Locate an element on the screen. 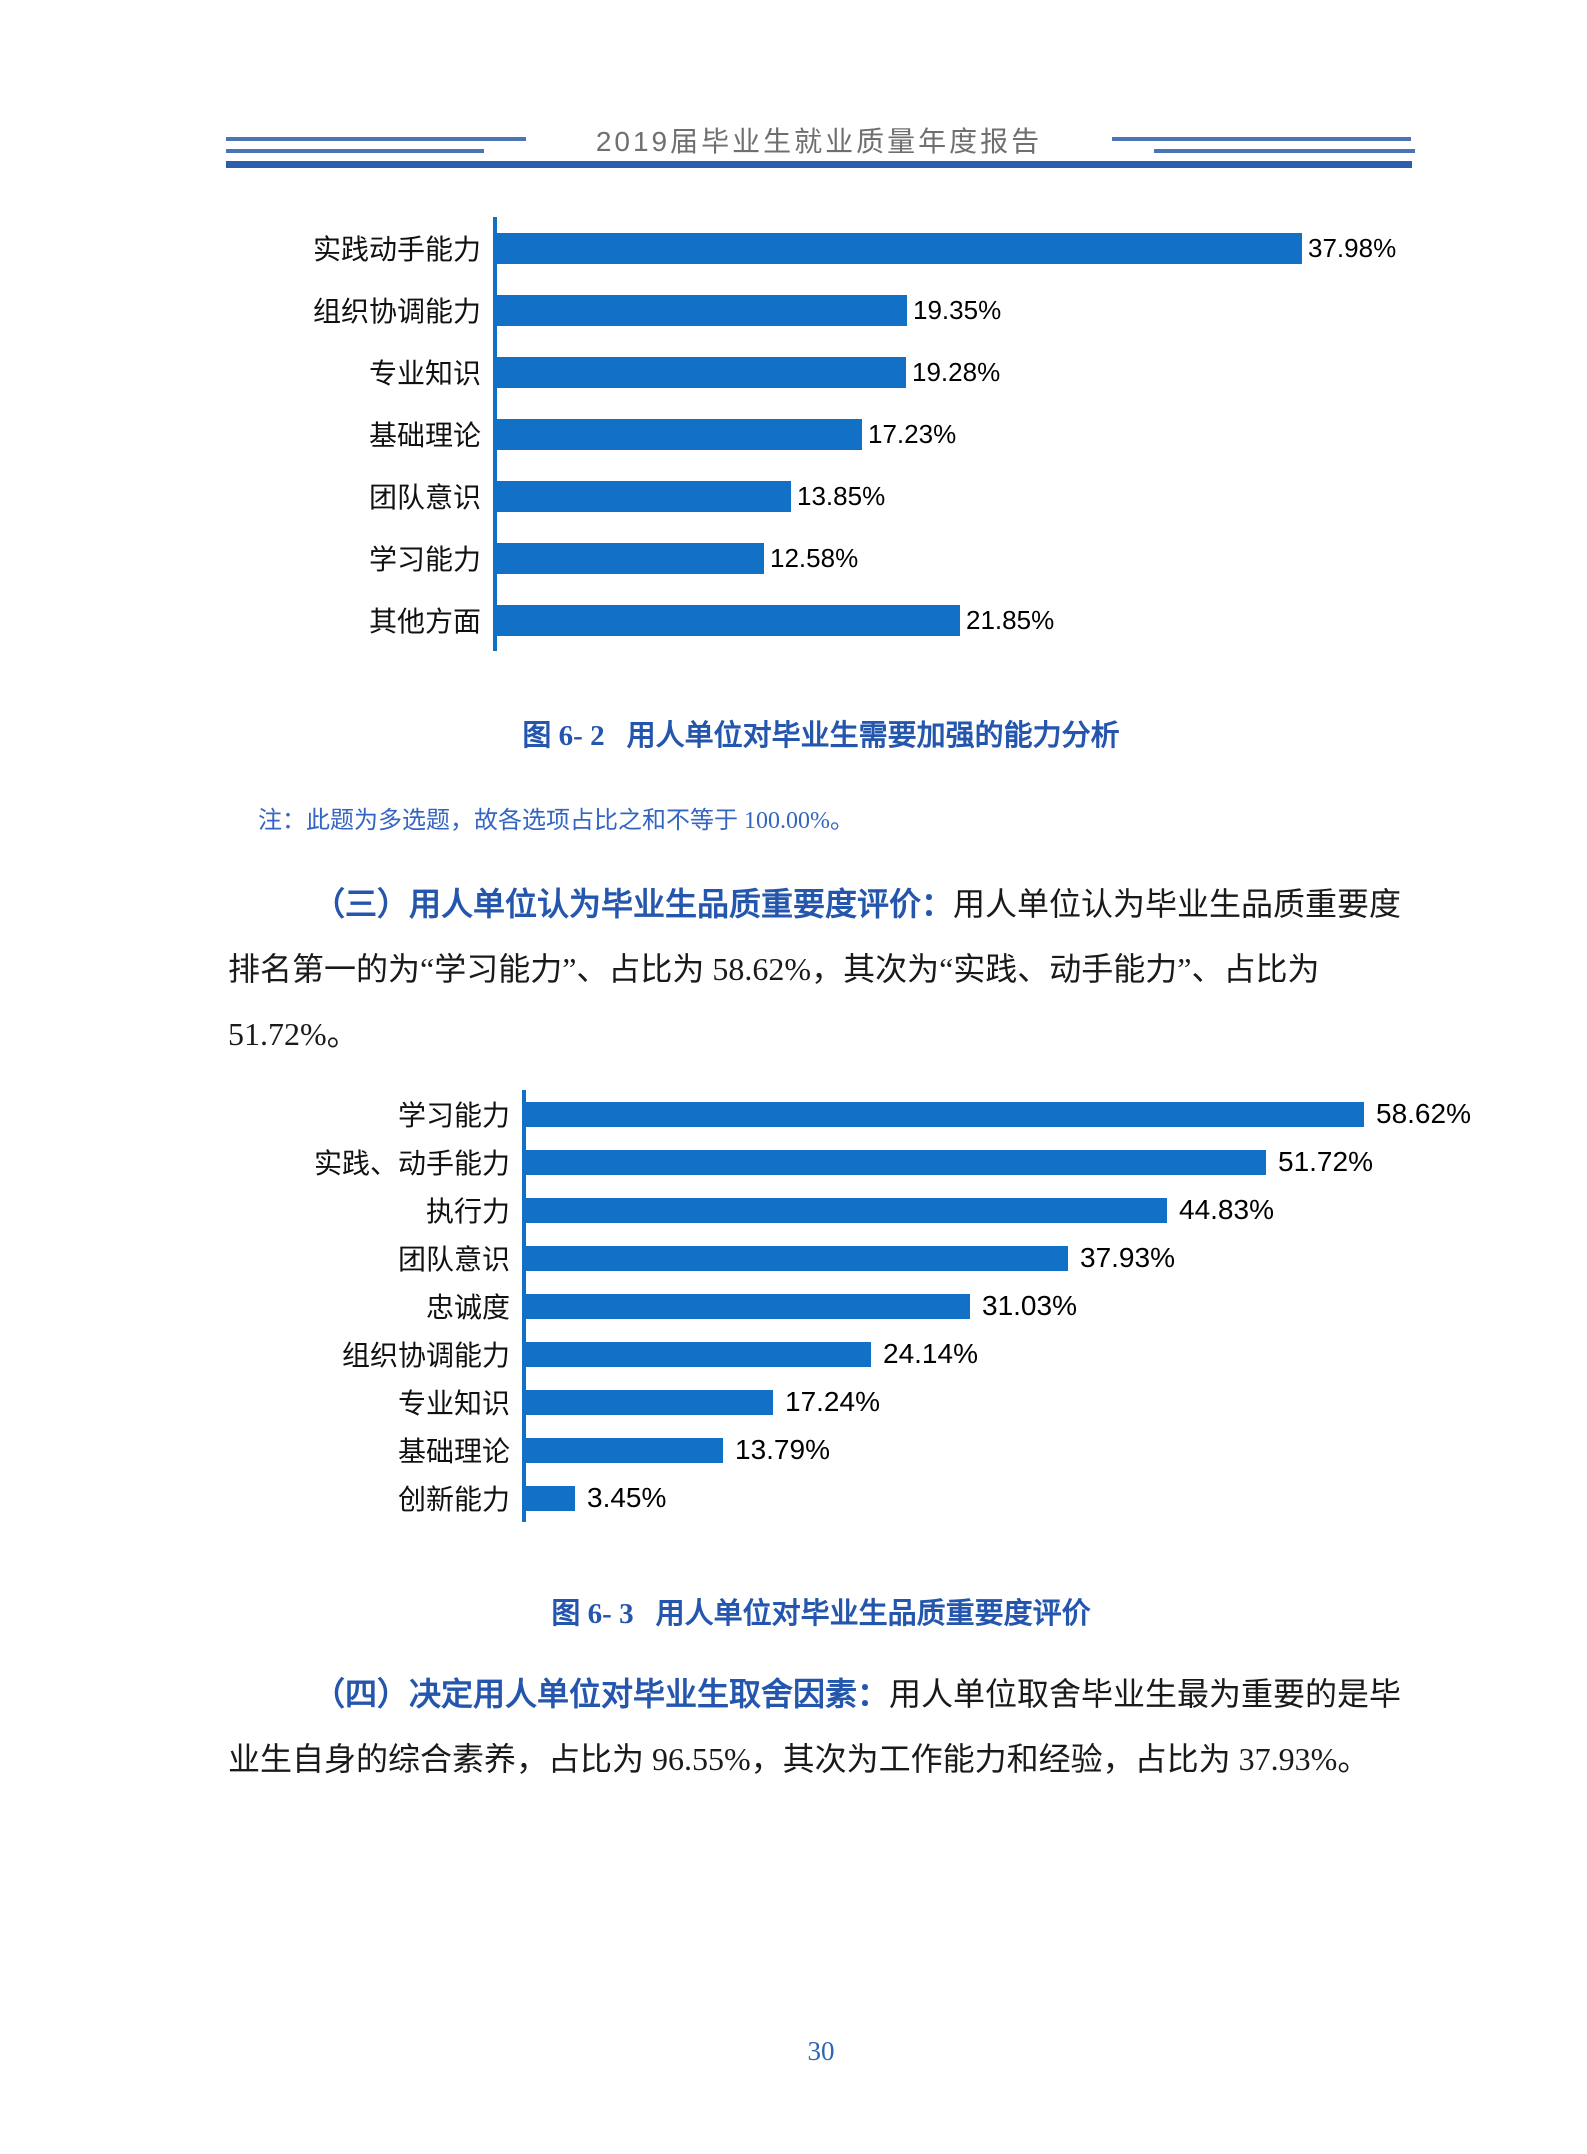 The width and height of the screenshot is (1587, 2154). value-label: 13.79% is located at coordinates (782, 1449).